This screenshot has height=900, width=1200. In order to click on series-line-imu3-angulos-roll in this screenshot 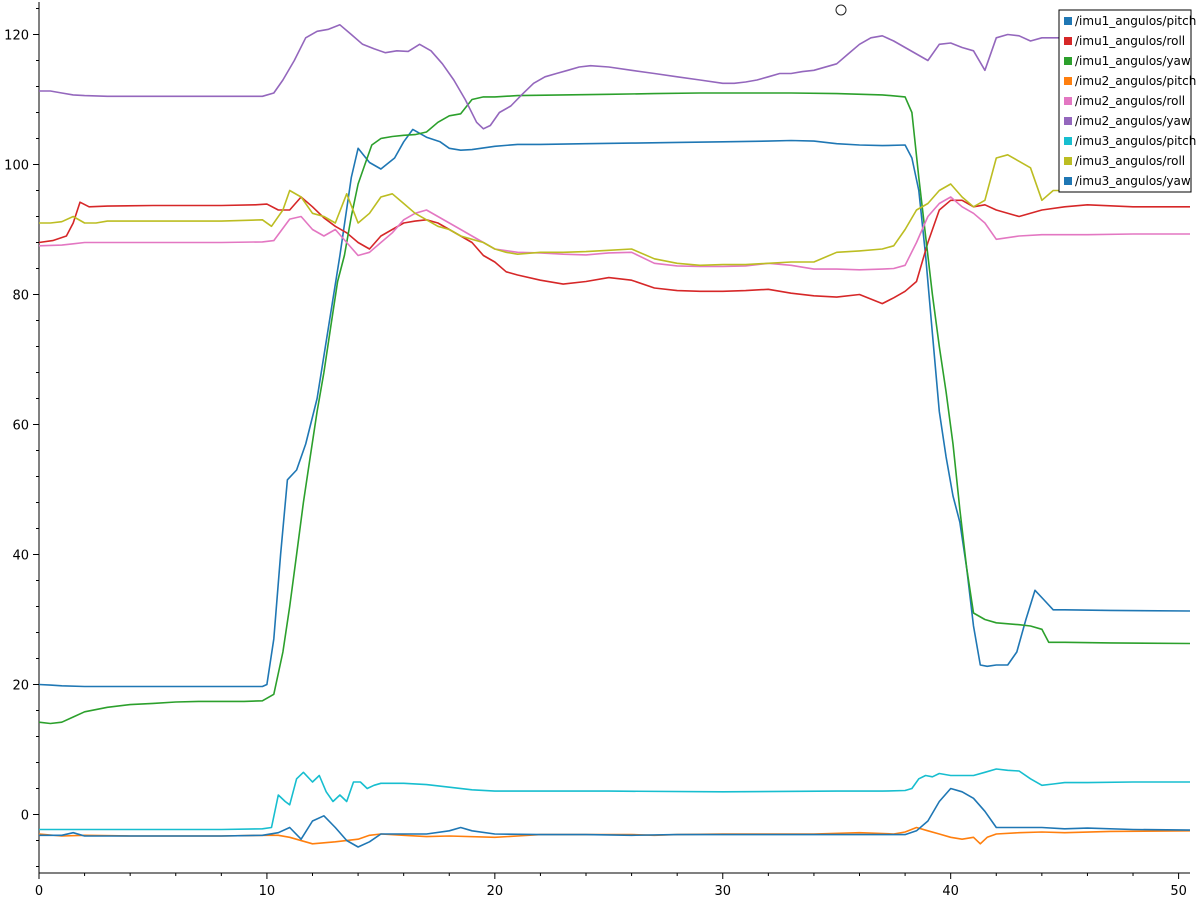, I will do `click(615, 210)`.